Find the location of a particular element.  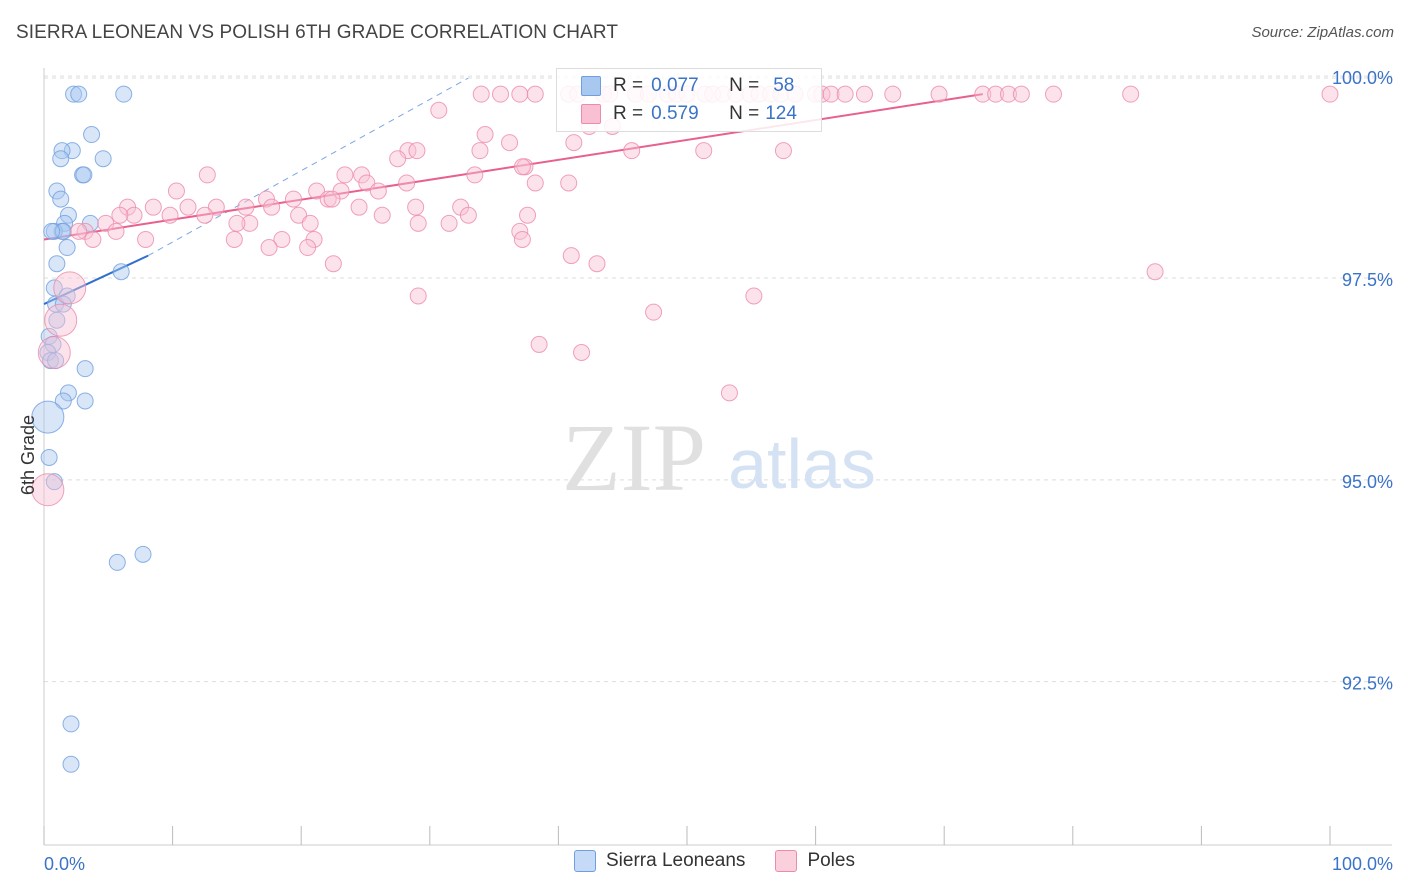

n-value: 124 is located at coordinates (781, 113).